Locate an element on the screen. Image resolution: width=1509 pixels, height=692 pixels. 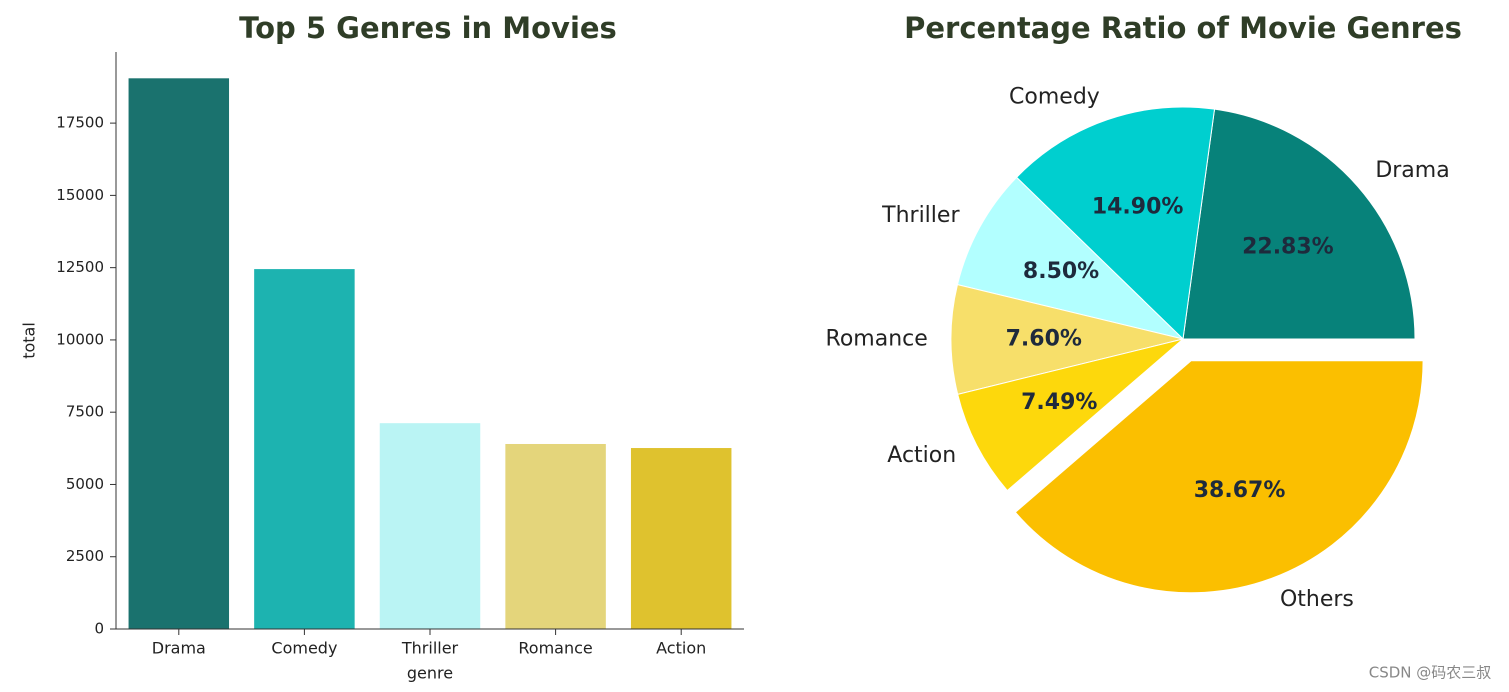
value-label: 8.50% is located at coordinates (1061, 271).